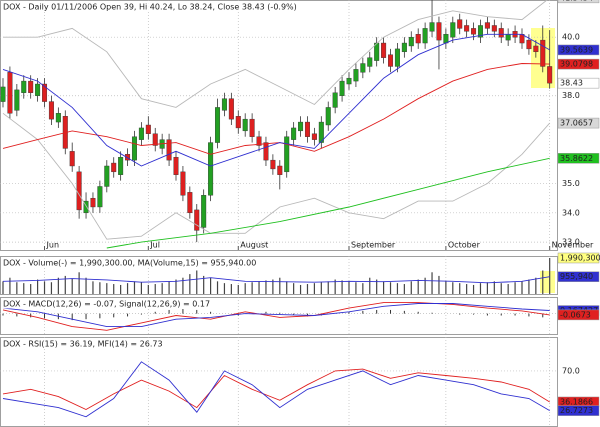  What do you see at coordinates (464, 245) in the screenshot?
I see `x-tick-label: October` at bounding box center [464, 245].